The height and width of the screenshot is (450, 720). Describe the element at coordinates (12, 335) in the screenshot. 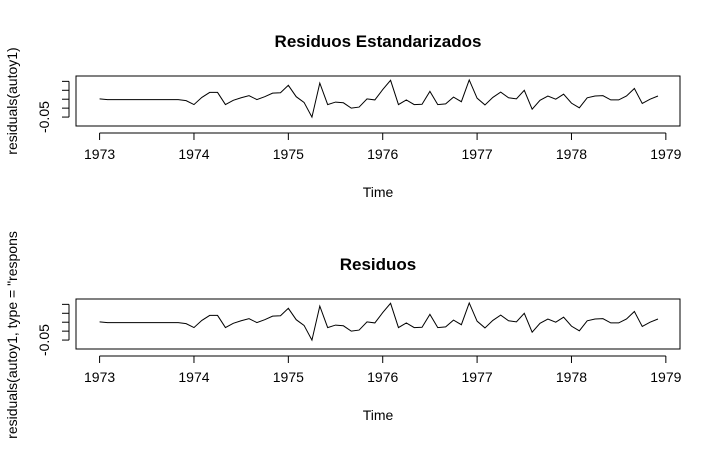

I see `y-axis-label: residuals(autoy1, type = "respons` at that location.